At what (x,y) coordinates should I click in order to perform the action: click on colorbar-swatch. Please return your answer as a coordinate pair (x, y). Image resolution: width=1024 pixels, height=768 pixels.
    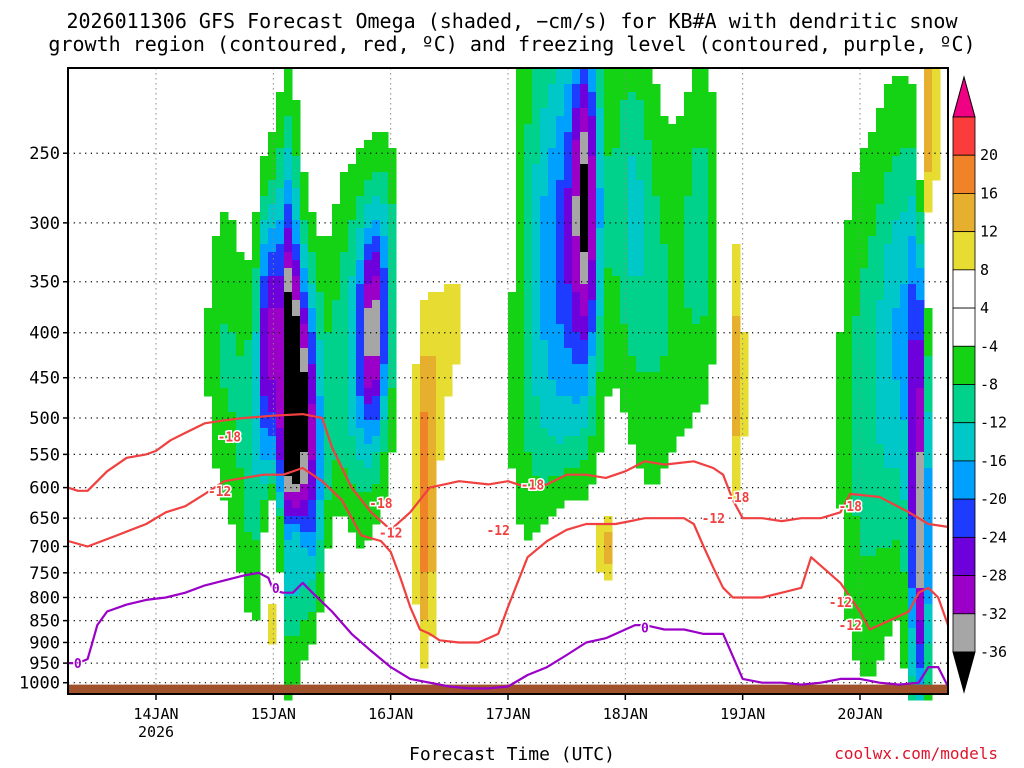
    Looking at the image, I should click on (964, 174).